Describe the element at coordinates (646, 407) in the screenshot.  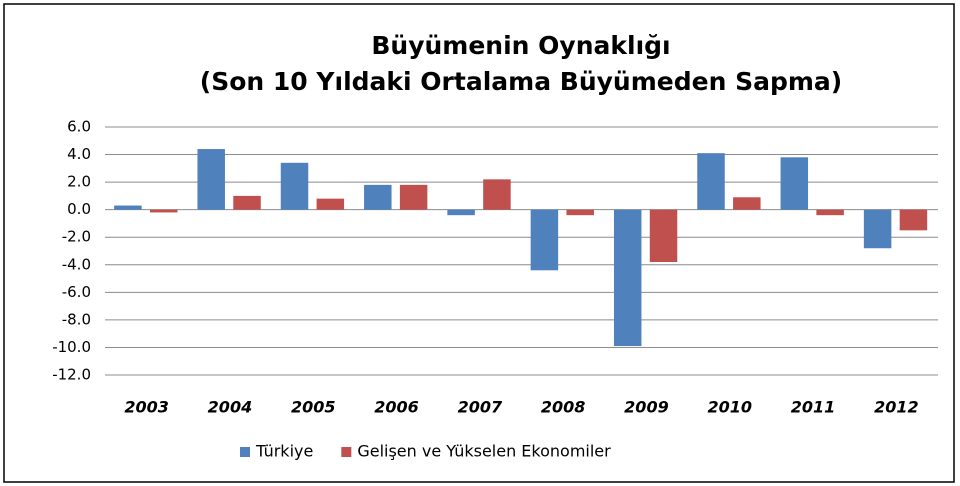
I see `x-tick-label: 2009` at that location.